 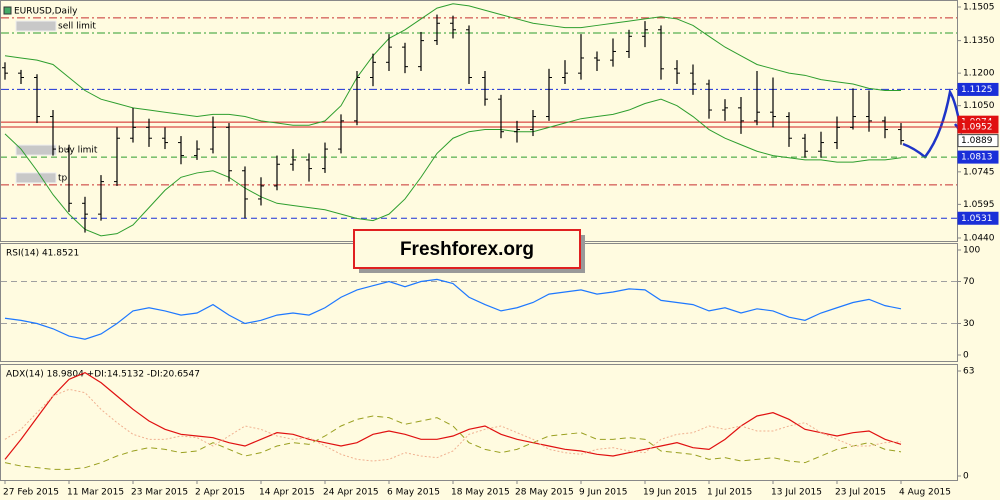 What do you see at coordinates (103, 375) in the screenshot?
I see `panel-title: ADX(14) 18.9804 +DI:14.5132 -DI:20.6547` at bounding box center [103, 375].